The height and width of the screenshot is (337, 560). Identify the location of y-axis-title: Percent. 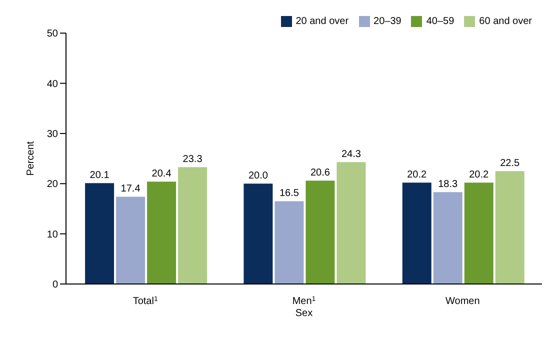
(31, 158).